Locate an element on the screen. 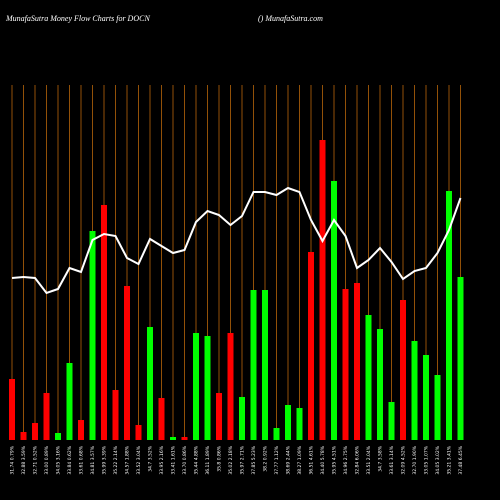 This screenshot has height=500, width=500. chart-title: MunafaSutra Money Flow Charts for DOCN is located at coordinates (77, 18).